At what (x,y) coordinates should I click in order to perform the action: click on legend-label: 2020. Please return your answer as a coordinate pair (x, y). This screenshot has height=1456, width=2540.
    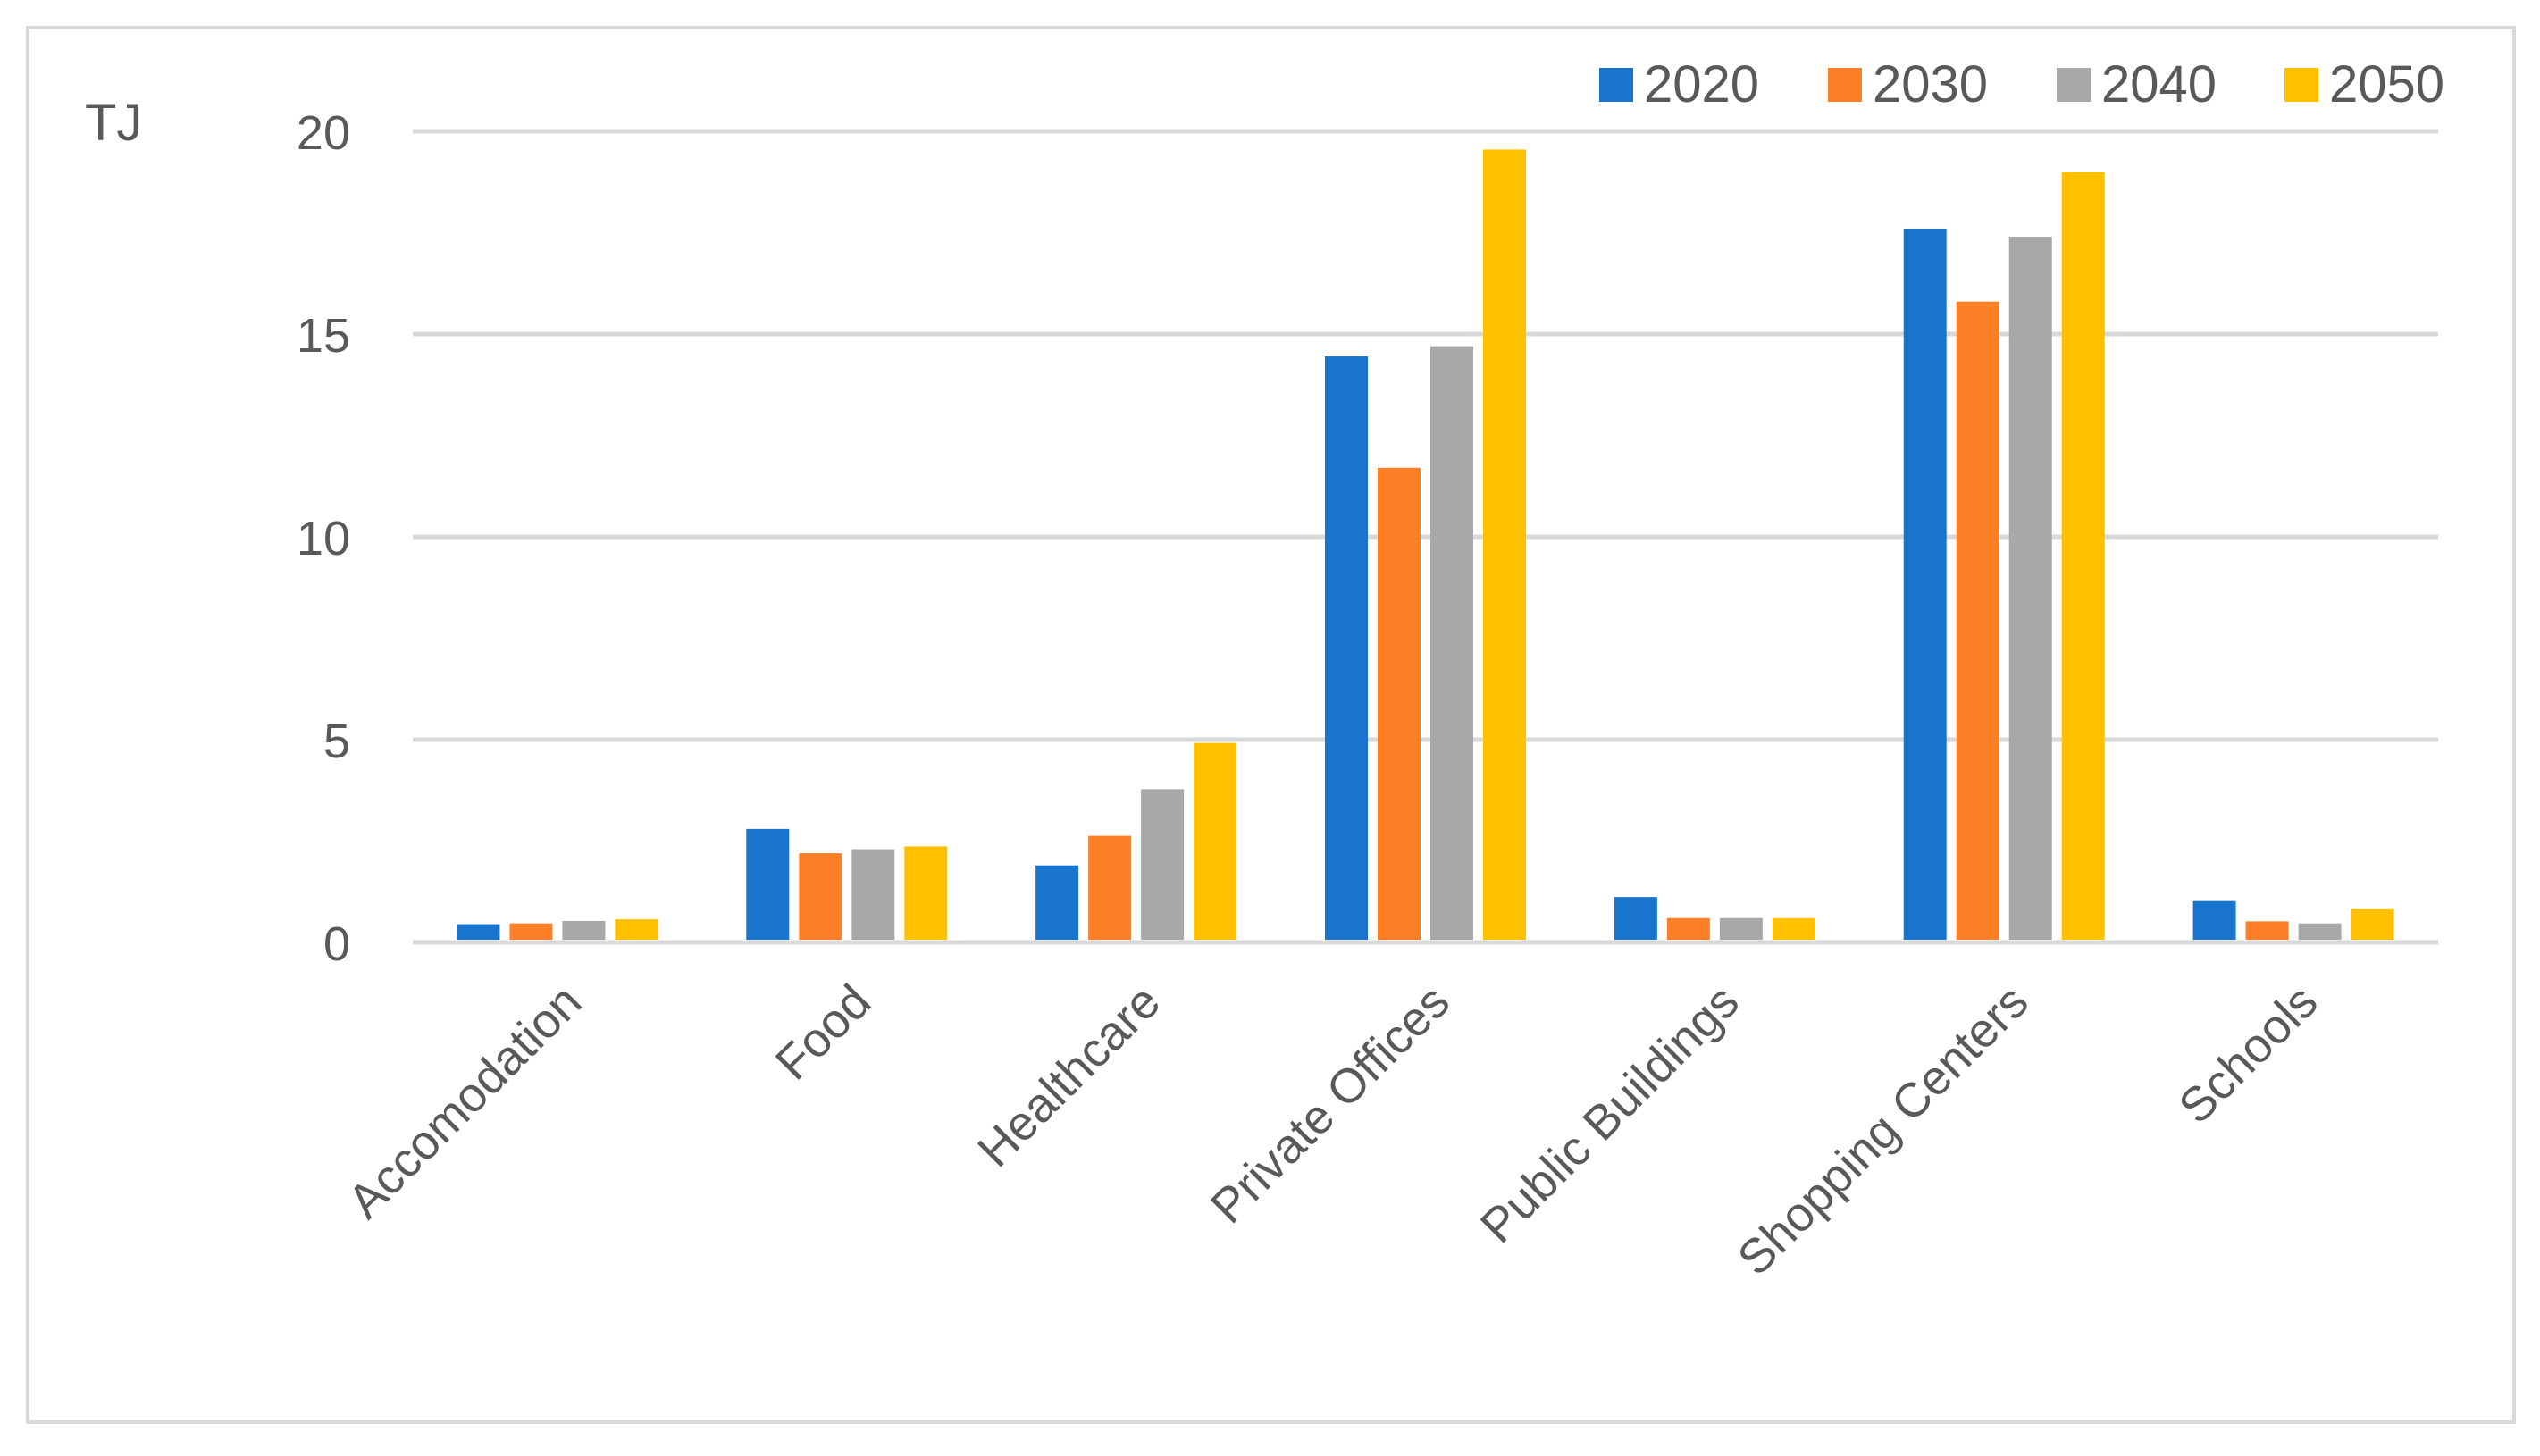
    Looking at the image, I should click on (1702, 84).